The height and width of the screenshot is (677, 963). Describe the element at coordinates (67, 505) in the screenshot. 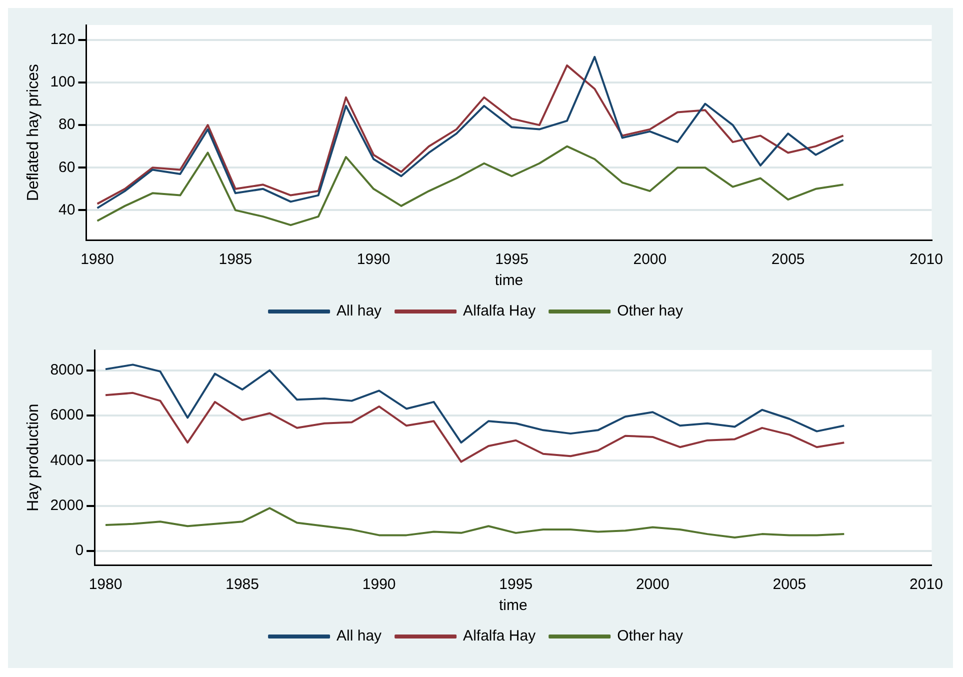

I see `y-tick-label: 2000` at that location.